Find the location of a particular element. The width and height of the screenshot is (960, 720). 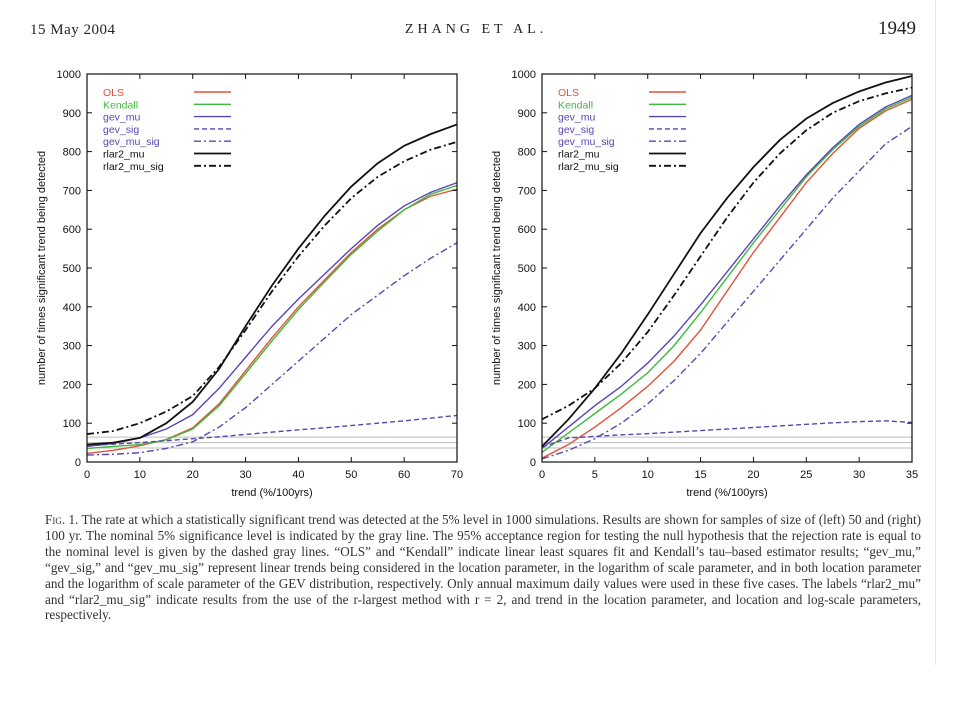

x-tick-label: 35 is located at coordinates (912, 475).